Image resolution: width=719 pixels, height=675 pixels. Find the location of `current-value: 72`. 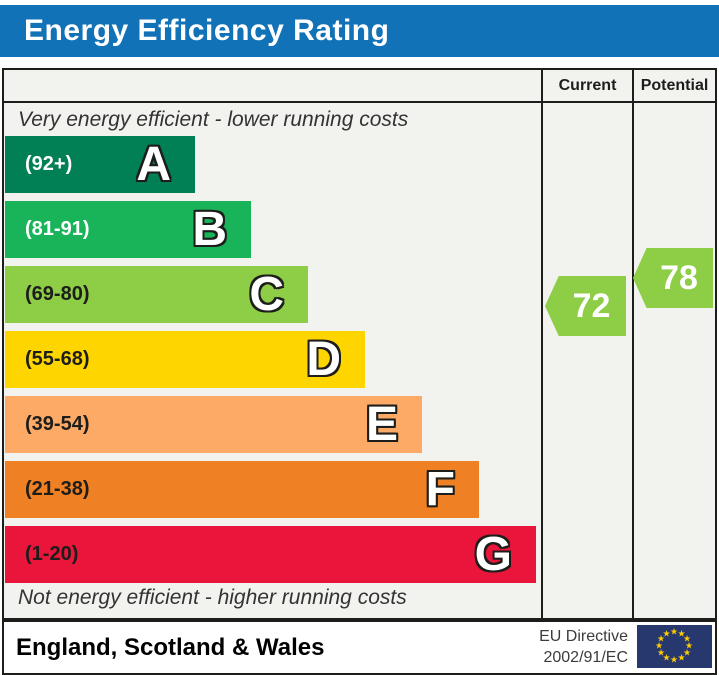

current-value: 72 is located at coordinates (591, 305).